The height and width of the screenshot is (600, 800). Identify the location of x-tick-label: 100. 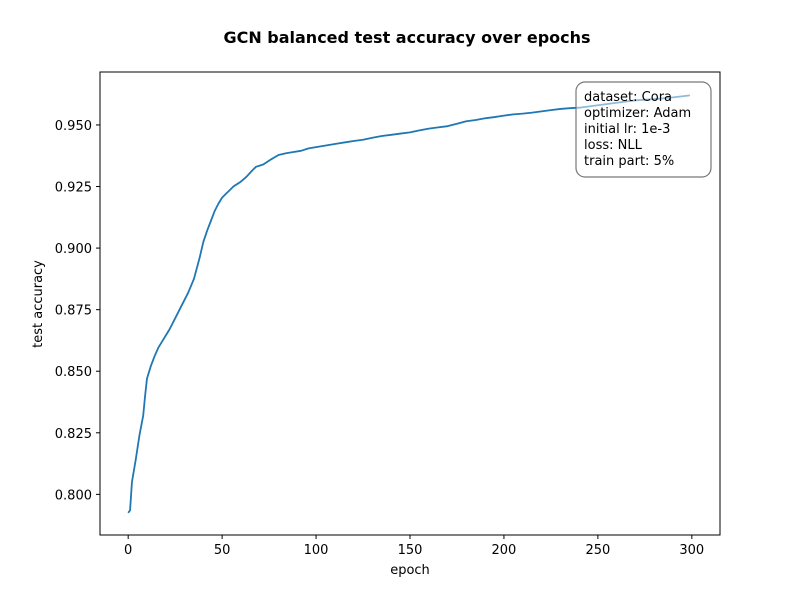
(316, 550).